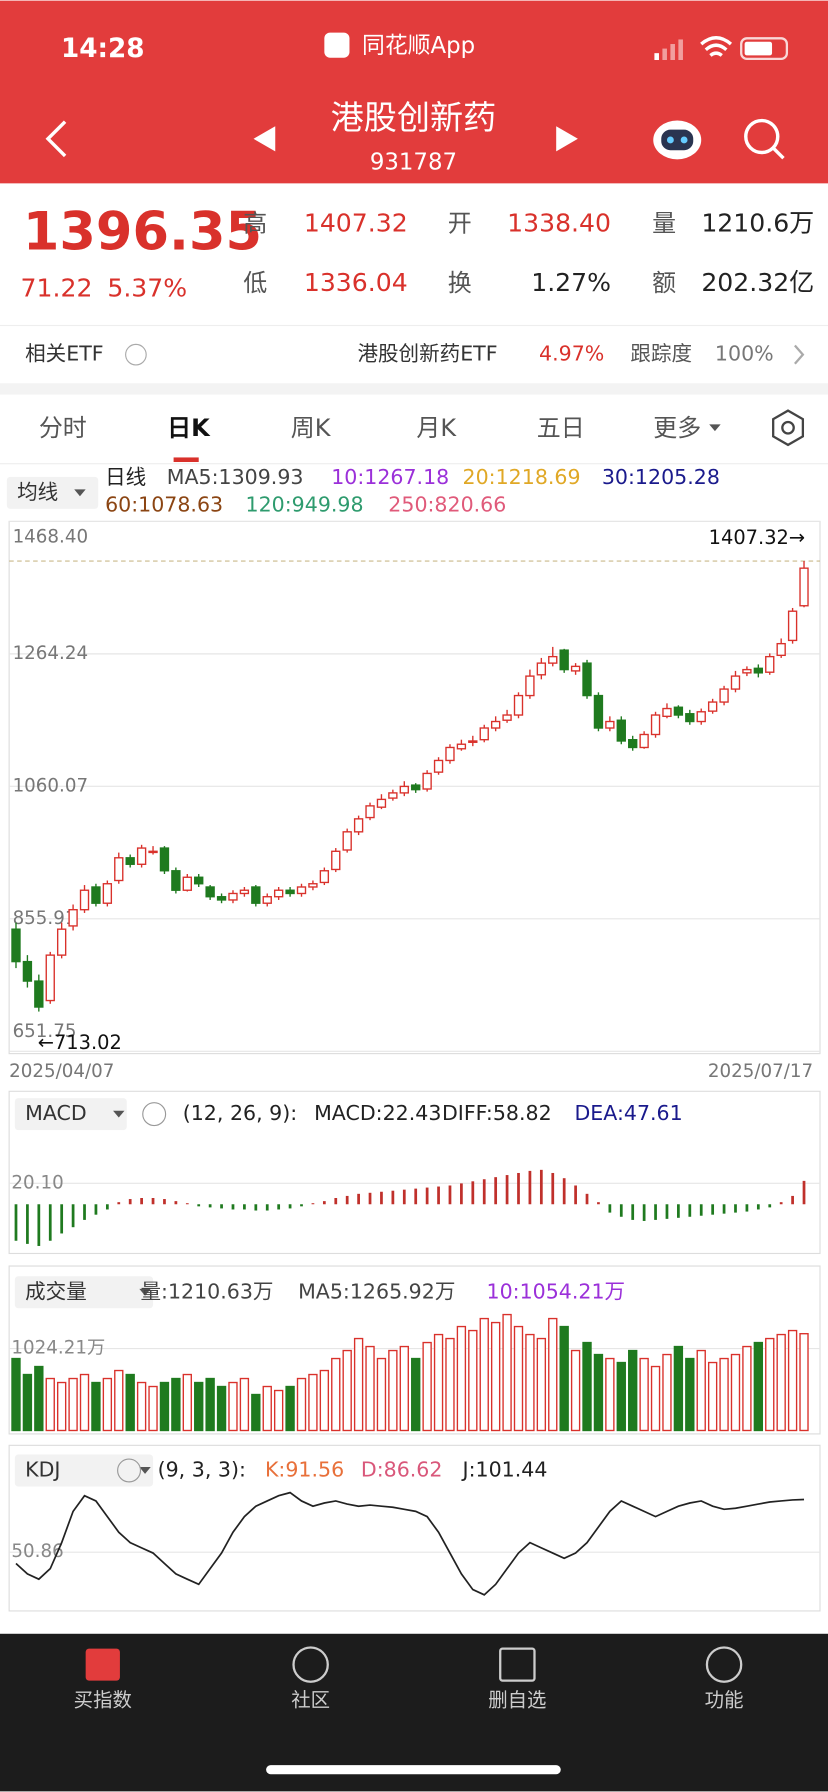 The width and height of the screenshot is (828, 1792). What do you see at coordinates (304, 1469) in the screenshot?
I see `indicator-legend: K:91.56` at bounding box center [304, 1469].